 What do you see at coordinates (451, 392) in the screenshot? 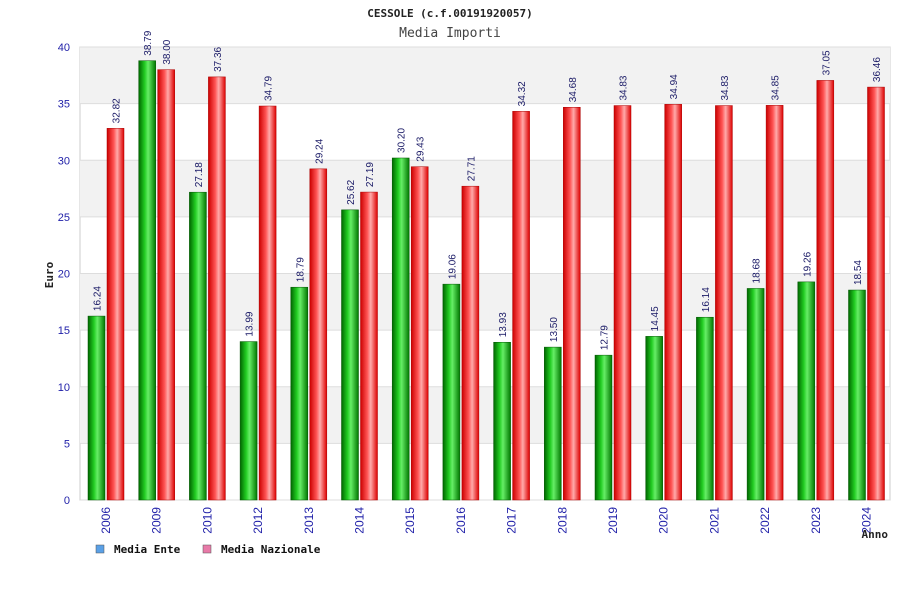
I see `bar-media-ente-2016` at bounding box center [451, 392].